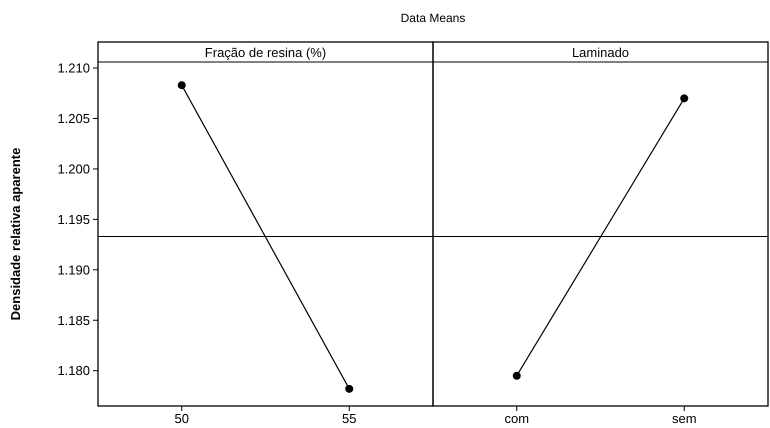  What do you see at coordinates (15, 234) in the screenshot?
I see `y-axis-title: Densidade relativa aparente` at bounding box center [15, 234].